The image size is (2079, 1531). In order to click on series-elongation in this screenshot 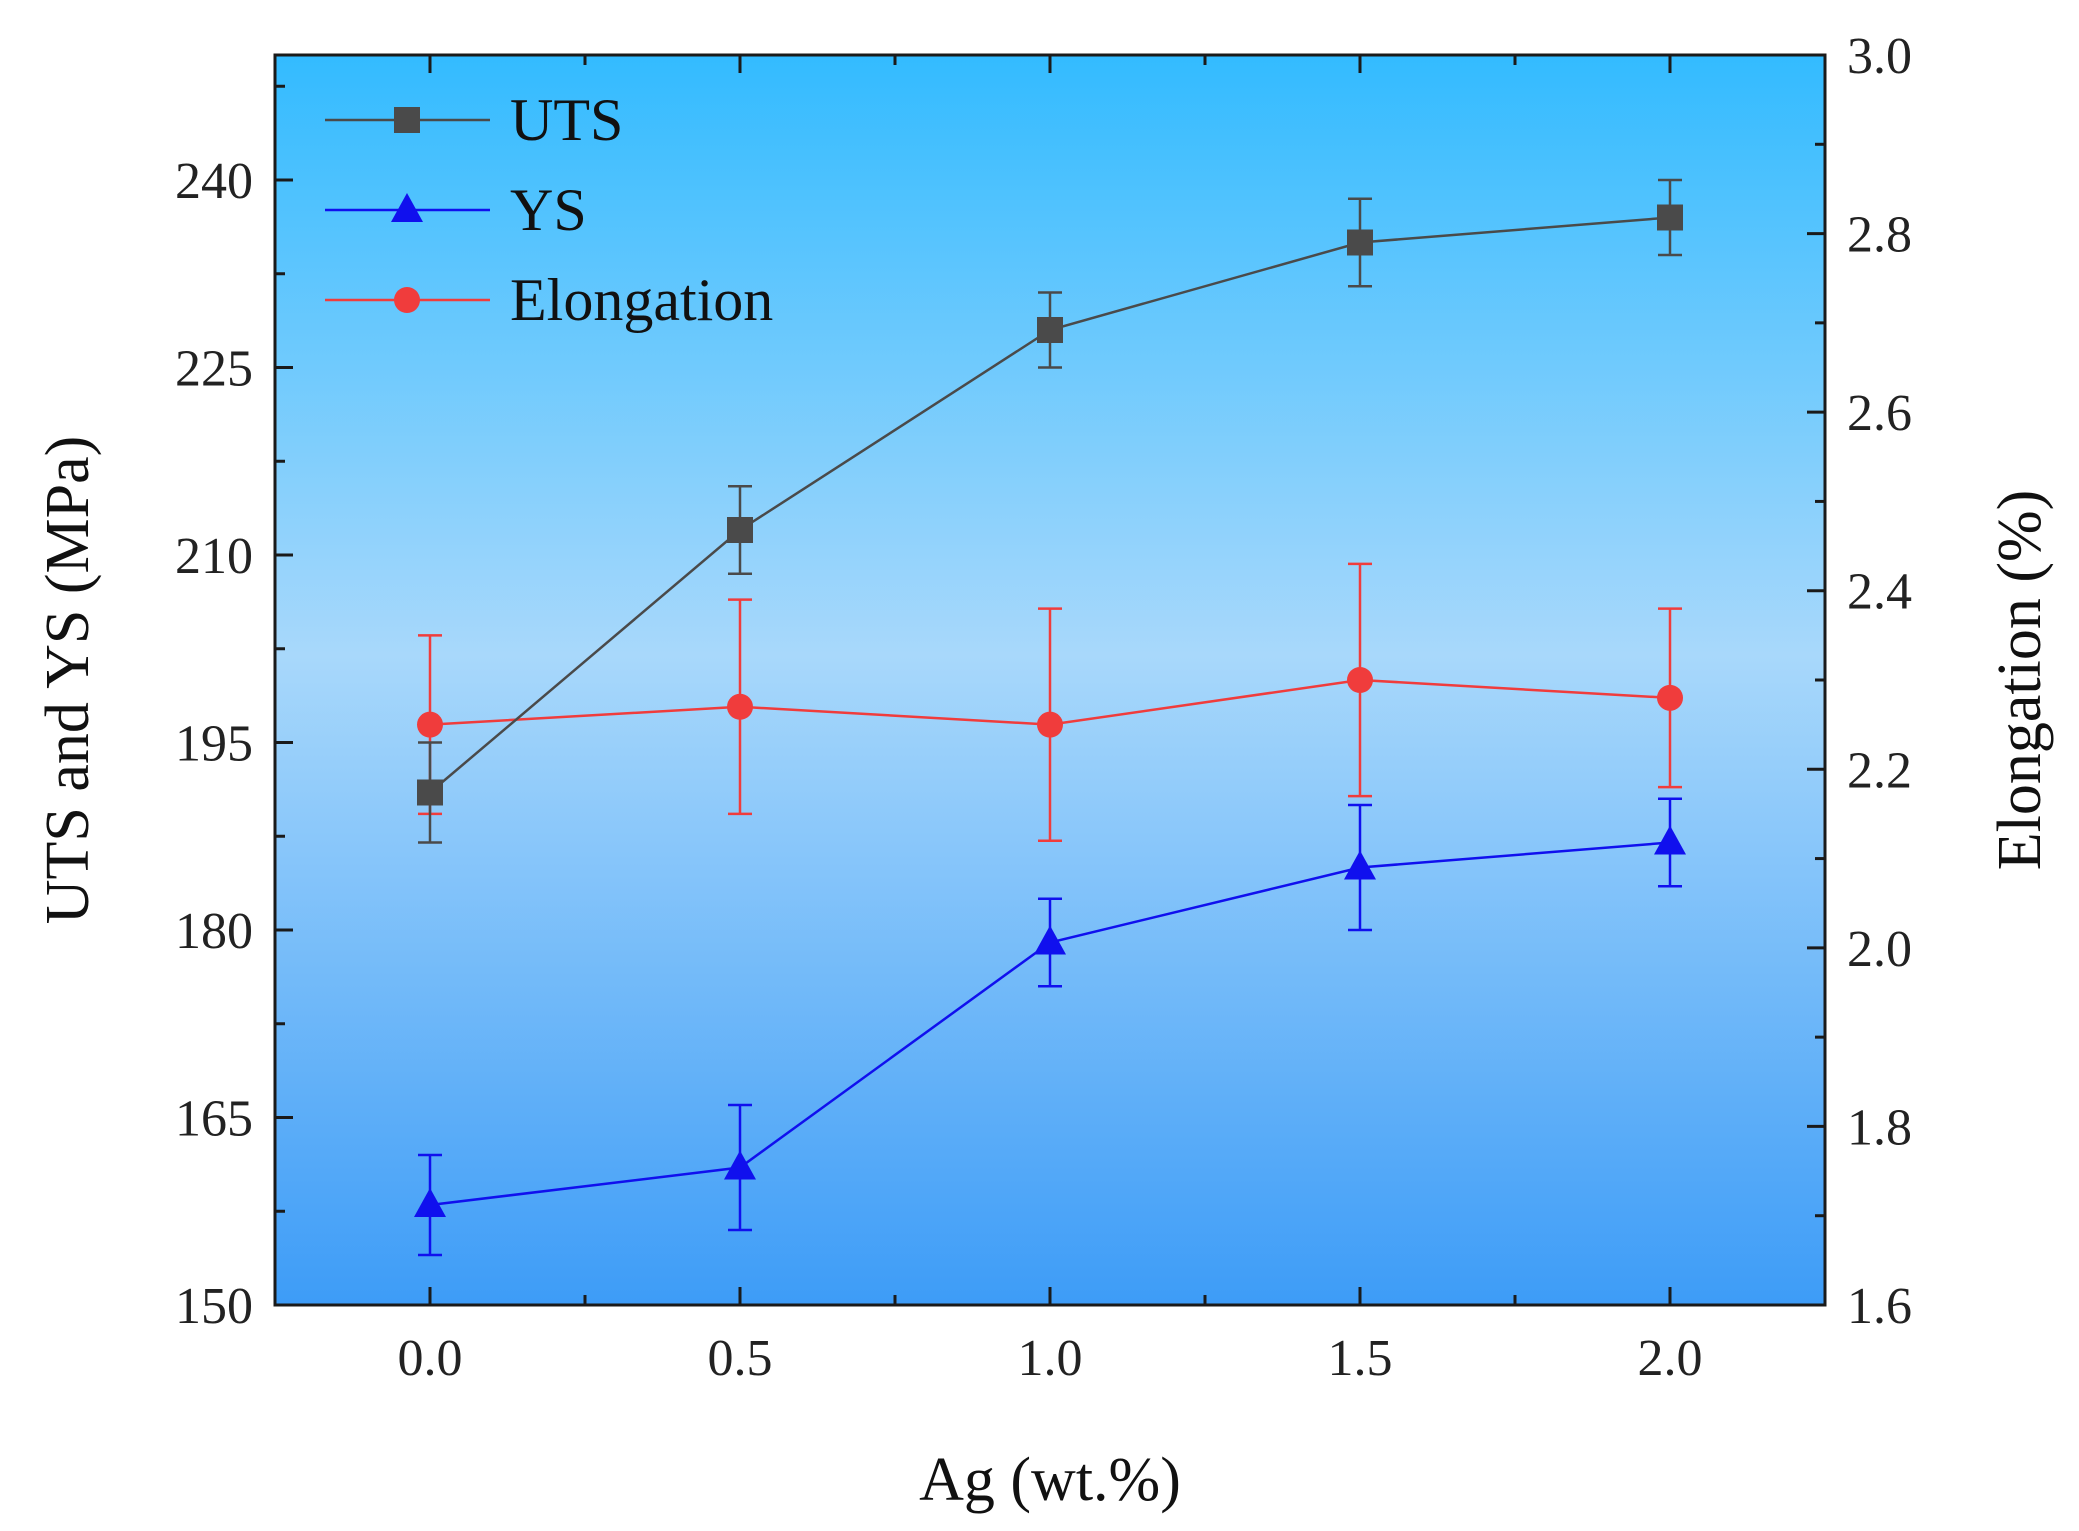, I will do `click(1050, 702)`.